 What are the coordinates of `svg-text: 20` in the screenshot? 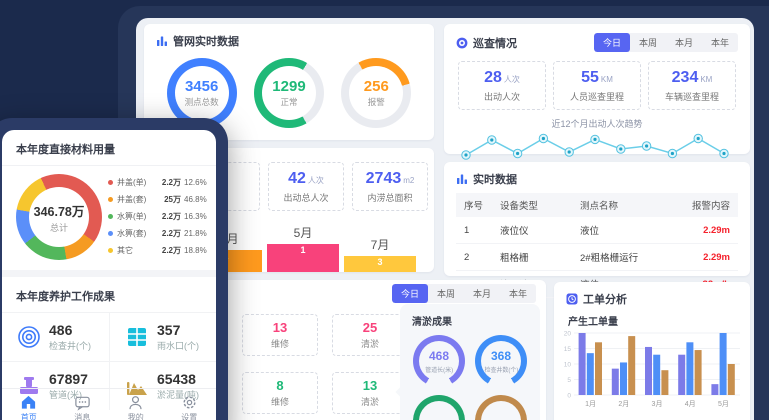 It's located at (568, 334).